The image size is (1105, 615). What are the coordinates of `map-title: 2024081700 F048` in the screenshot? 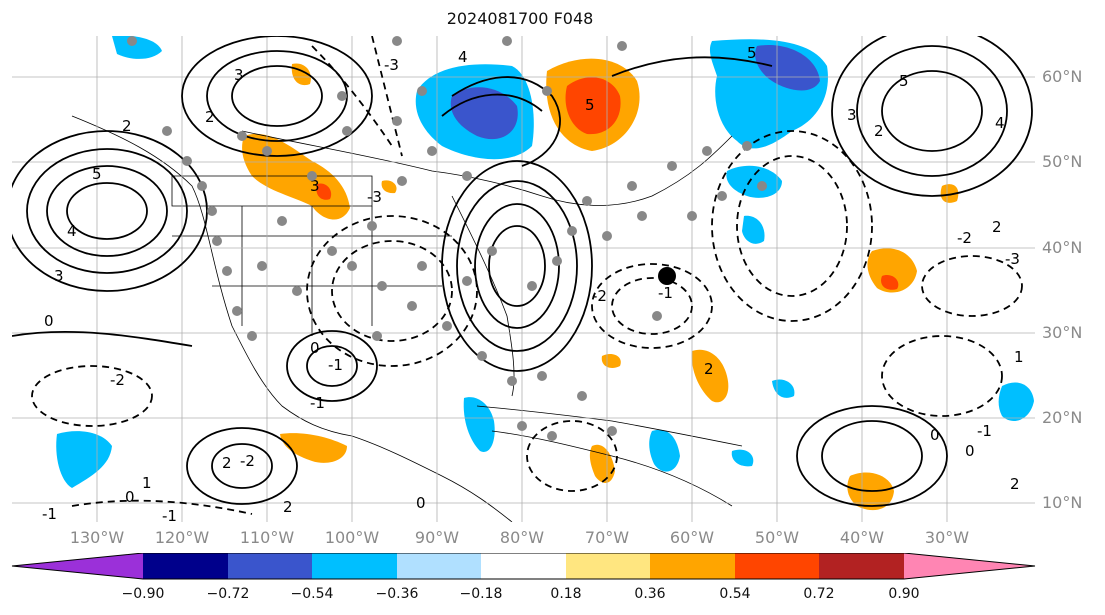 It's located at (520, 18).